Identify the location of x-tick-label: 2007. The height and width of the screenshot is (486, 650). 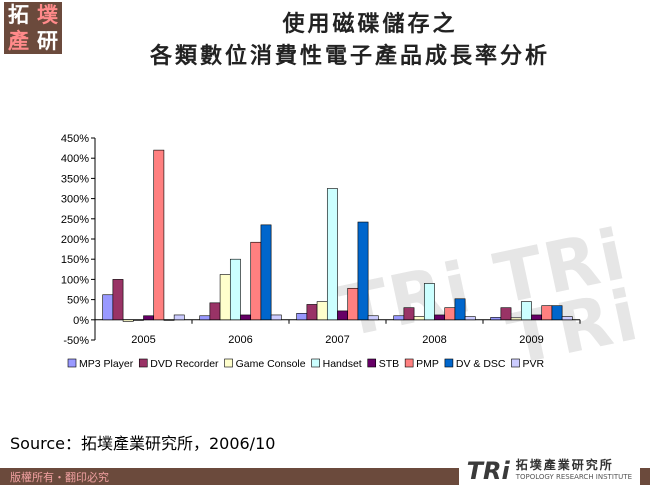
(337, 340).